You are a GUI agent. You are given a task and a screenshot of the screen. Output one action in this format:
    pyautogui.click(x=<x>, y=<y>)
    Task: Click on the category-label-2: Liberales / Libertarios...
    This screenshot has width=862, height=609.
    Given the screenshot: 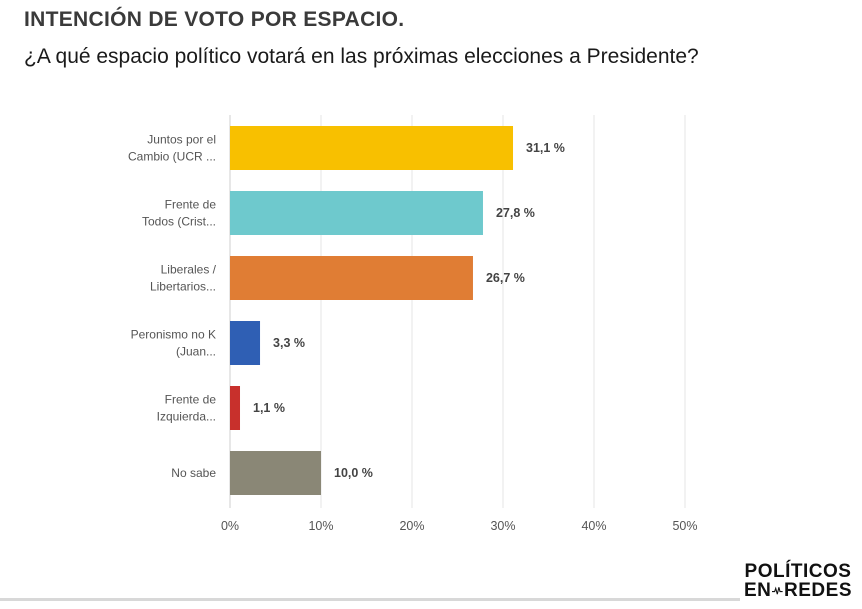 What is the action you would take?
    pyautogui.click(x=183, y=278)
    